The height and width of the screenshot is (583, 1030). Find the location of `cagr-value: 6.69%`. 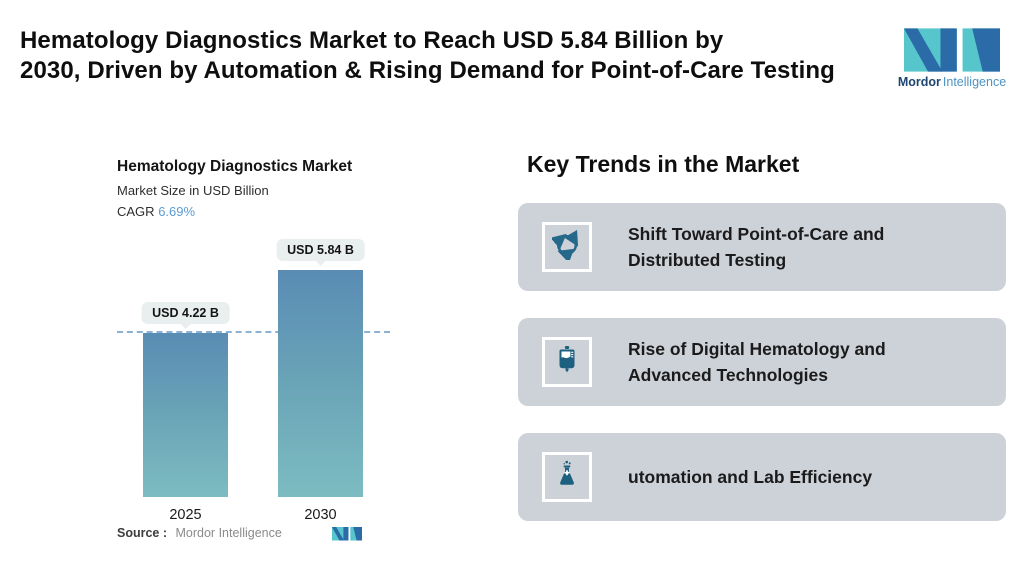

cagr-value: 6.69% is located at coordinates (177, 211).